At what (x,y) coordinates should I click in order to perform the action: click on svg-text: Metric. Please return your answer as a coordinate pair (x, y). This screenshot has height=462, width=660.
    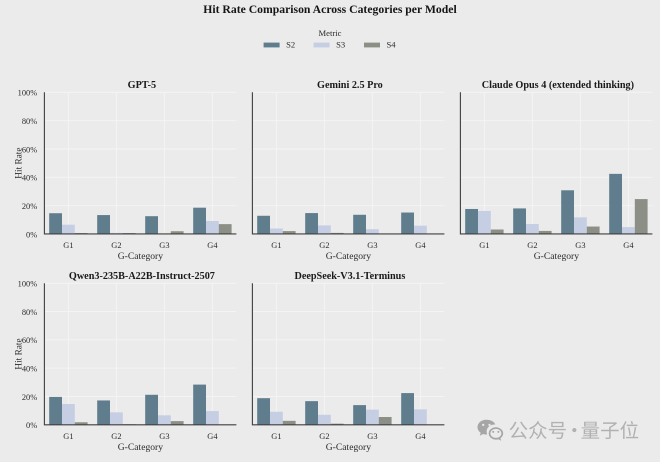
    Looking at the image, I should click on (330, 33).